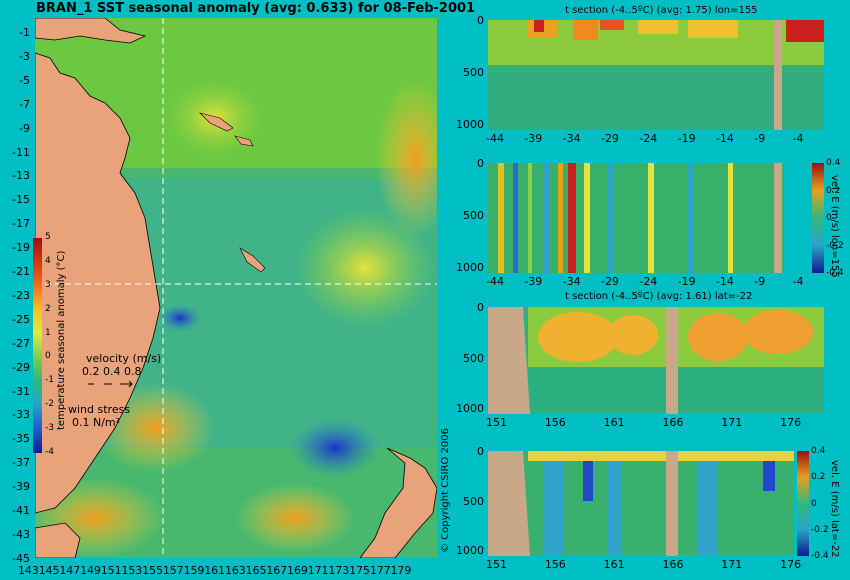 Image resolution: width=850 pixels, height=580 pixels. I want to click on map-lat-tick: -13, so click(21, 176).